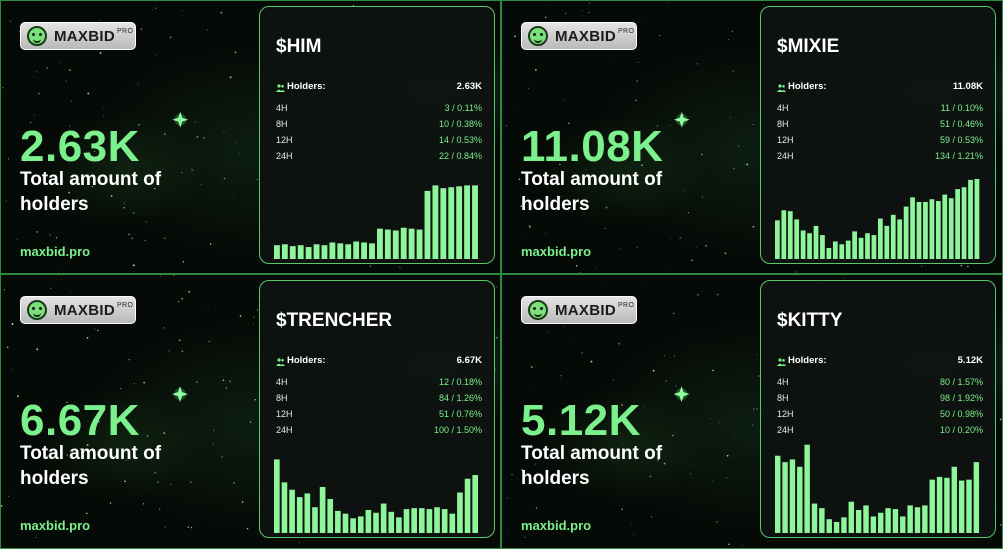 The image size is (1003, 549). What do you see at coordinates (961, 382) in the screenshot?
I see `interval-value: 80 / 1.57%` at bounding box center [961, 382].